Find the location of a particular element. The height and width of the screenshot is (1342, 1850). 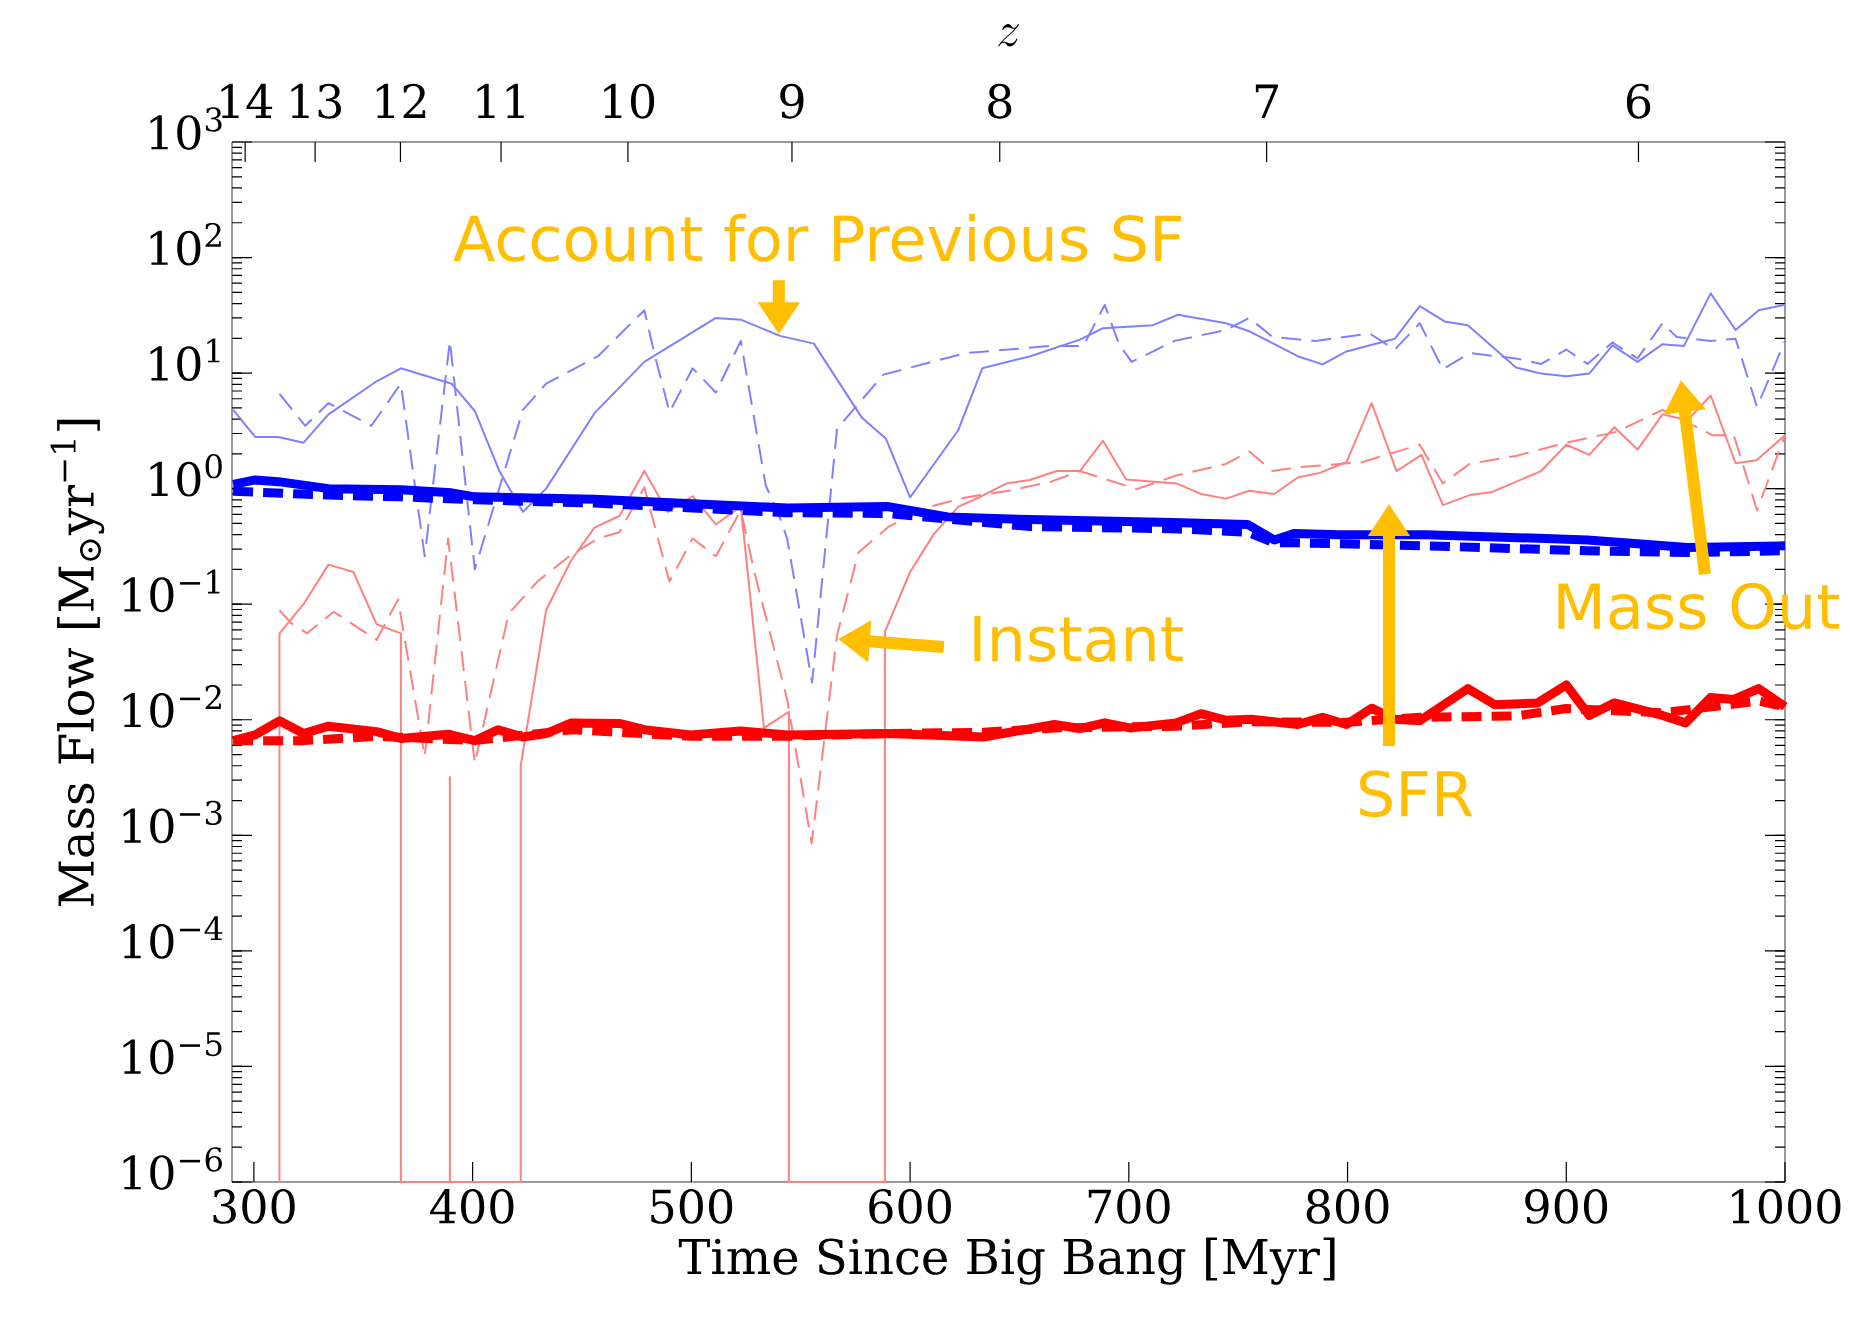

y-tick-label: 10$^{−6}$ is located at coordinates (172, 1168).